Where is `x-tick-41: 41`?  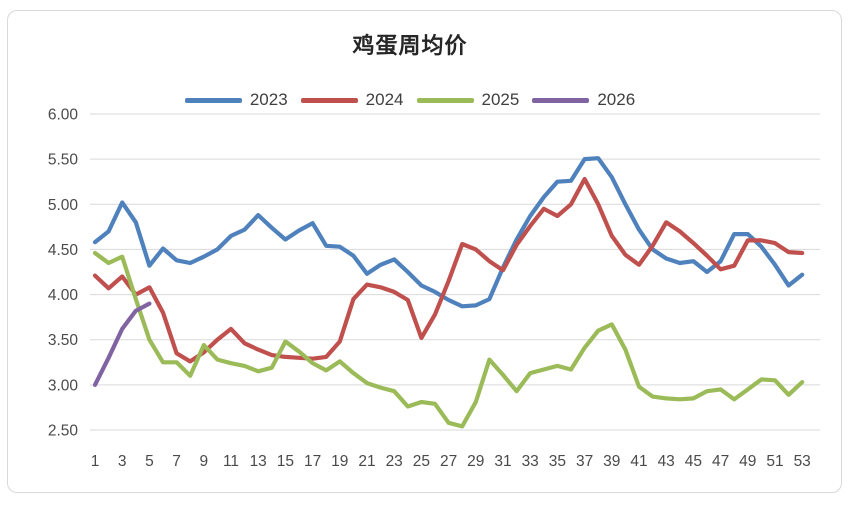
x-tick-41: 41 is located at coordinates (638, 461).